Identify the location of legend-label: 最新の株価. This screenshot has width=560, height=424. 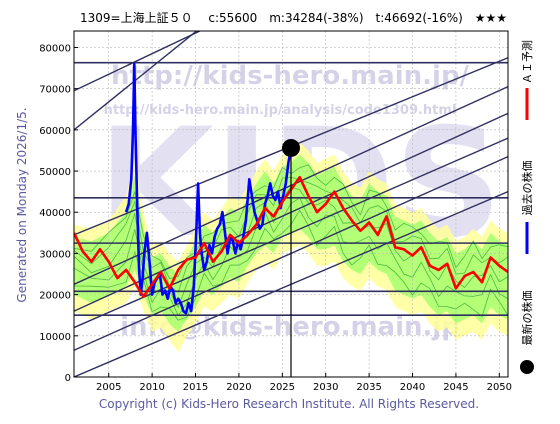
(527, 318).